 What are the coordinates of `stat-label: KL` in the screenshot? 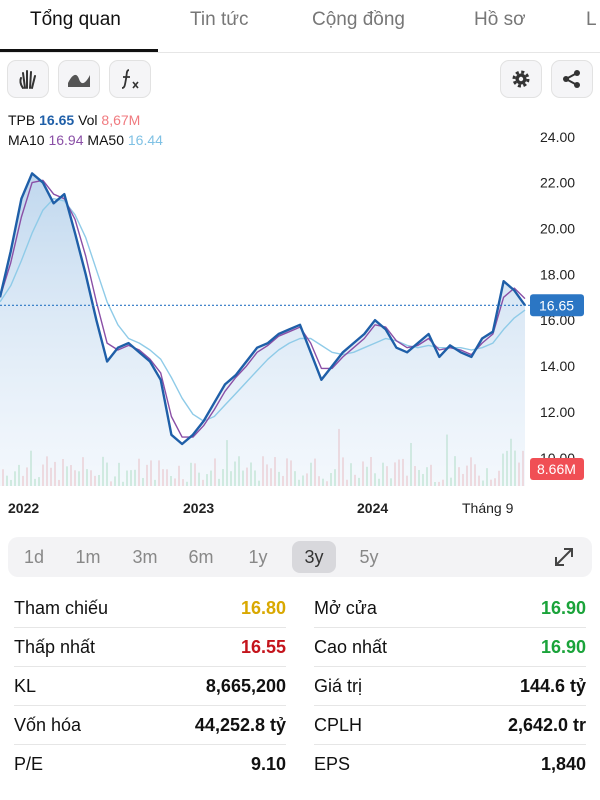 It's located at (25, 686).